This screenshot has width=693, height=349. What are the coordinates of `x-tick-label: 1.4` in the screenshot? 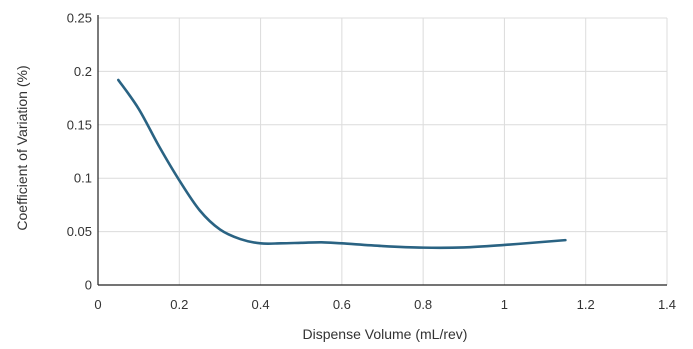 It's located at (667, 304).